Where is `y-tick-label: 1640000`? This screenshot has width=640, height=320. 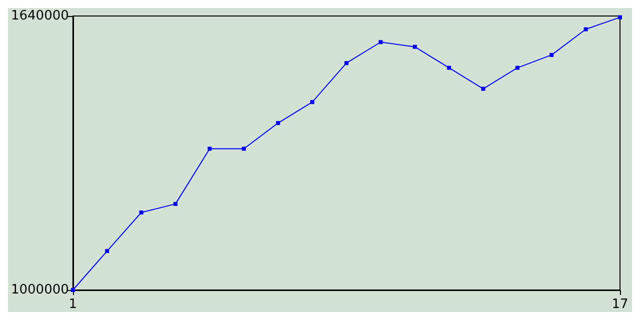 y-tick-label: 1640000 is located at coordinates (39, 16).